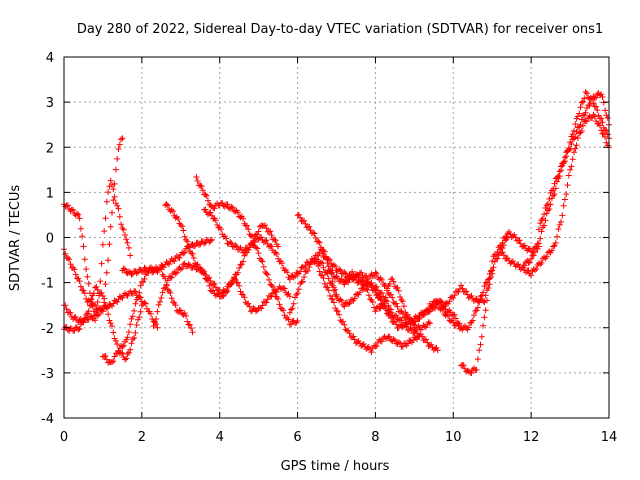 The image size is (640, 480). What do you see at coordinates (50, 148) in the screenshot?
I see `y-tick-label: 2` at bounding box center [50, 148].